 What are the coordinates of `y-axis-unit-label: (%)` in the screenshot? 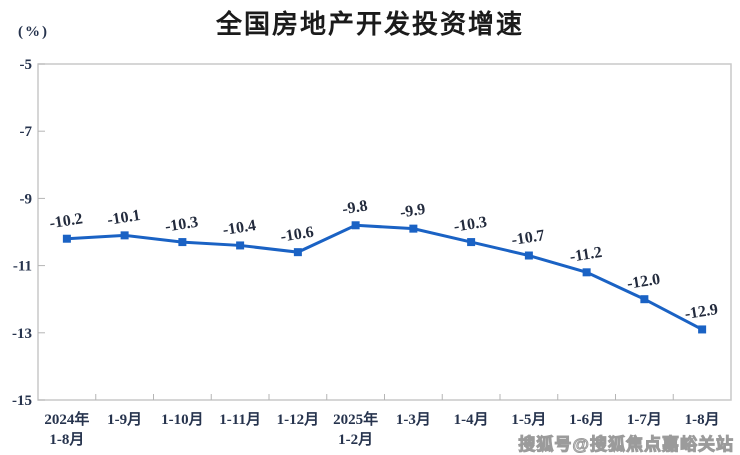 It's located at (33, 32).